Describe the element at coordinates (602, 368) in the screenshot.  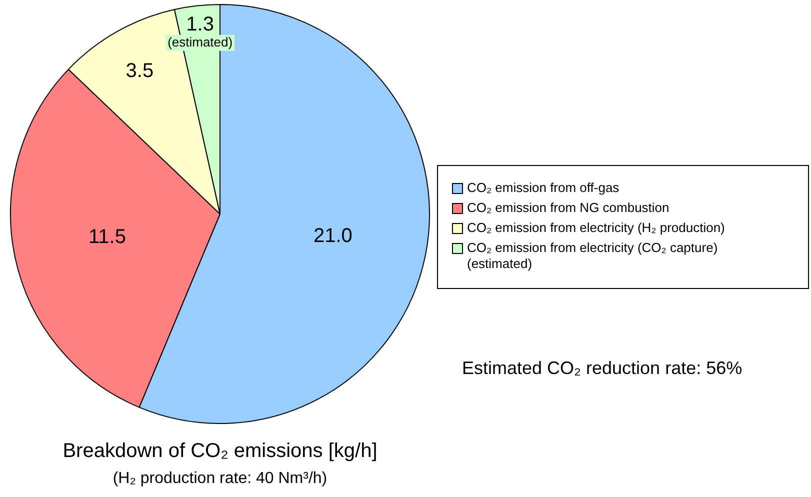
I see `text: Estimated CO₂ reduction rate: 56%` at that location.